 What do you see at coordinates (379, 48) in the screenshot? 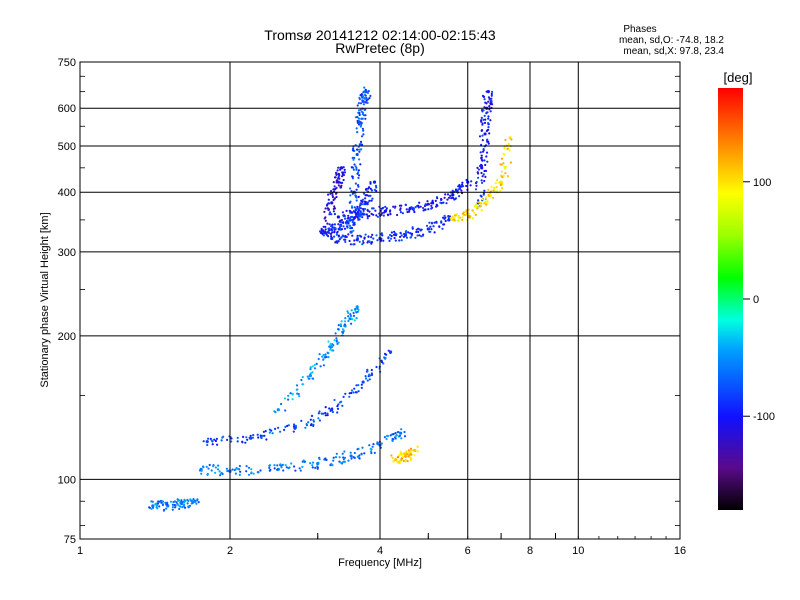
I see `chart-subtitle: RwPretec (8p)` at bounding box center [379, 48].